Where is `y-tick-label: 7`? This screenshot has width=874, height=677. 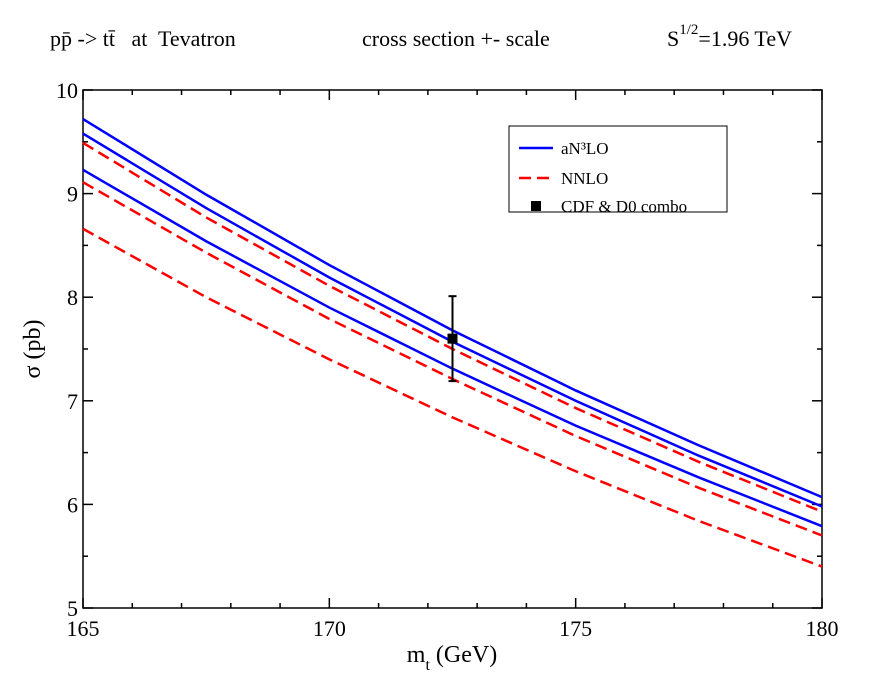
y-tick-label: 7 is located at coordinates (72, 401).